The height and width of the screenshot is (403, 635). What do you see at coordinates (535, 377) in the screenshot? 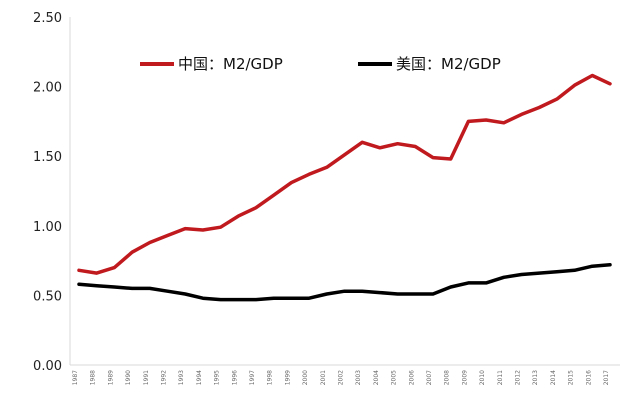
I see `x-tick-label: 2013` at bounding box center [535, 377].